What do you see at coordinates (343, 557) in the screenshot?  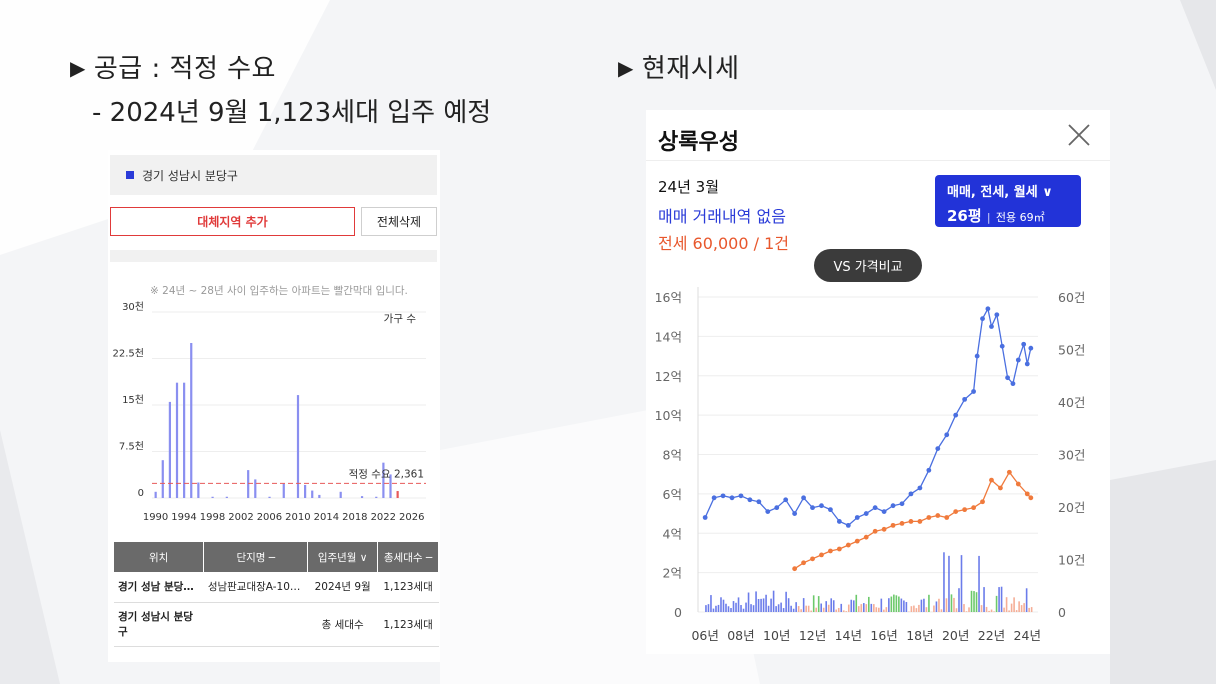 I see `column-header: 입주년월 ∨` at bounding box center [343, 557].